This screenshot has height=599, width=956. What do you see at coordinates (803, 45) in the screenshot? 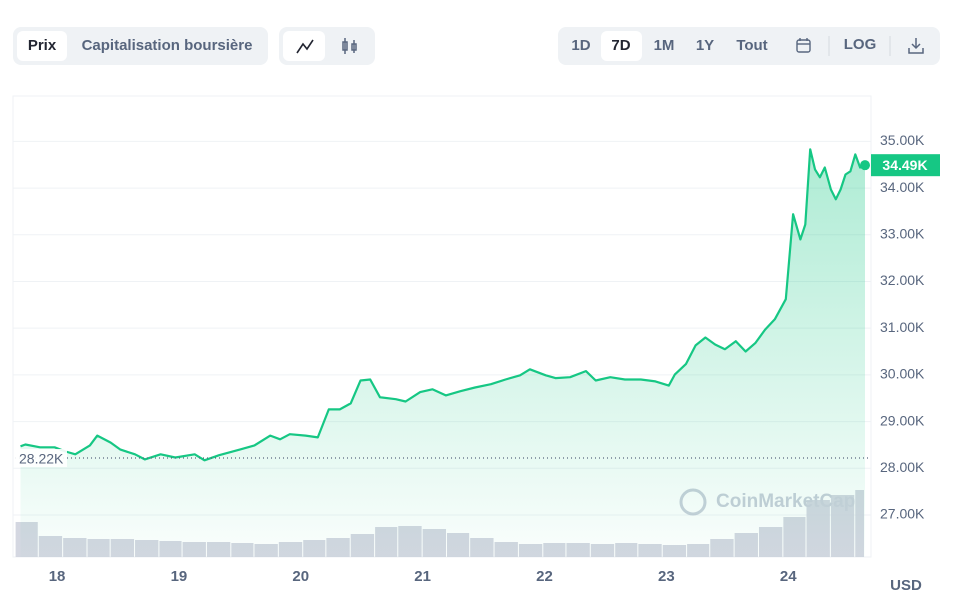
I see `calendar-icon` at bounding box center [803, 45].